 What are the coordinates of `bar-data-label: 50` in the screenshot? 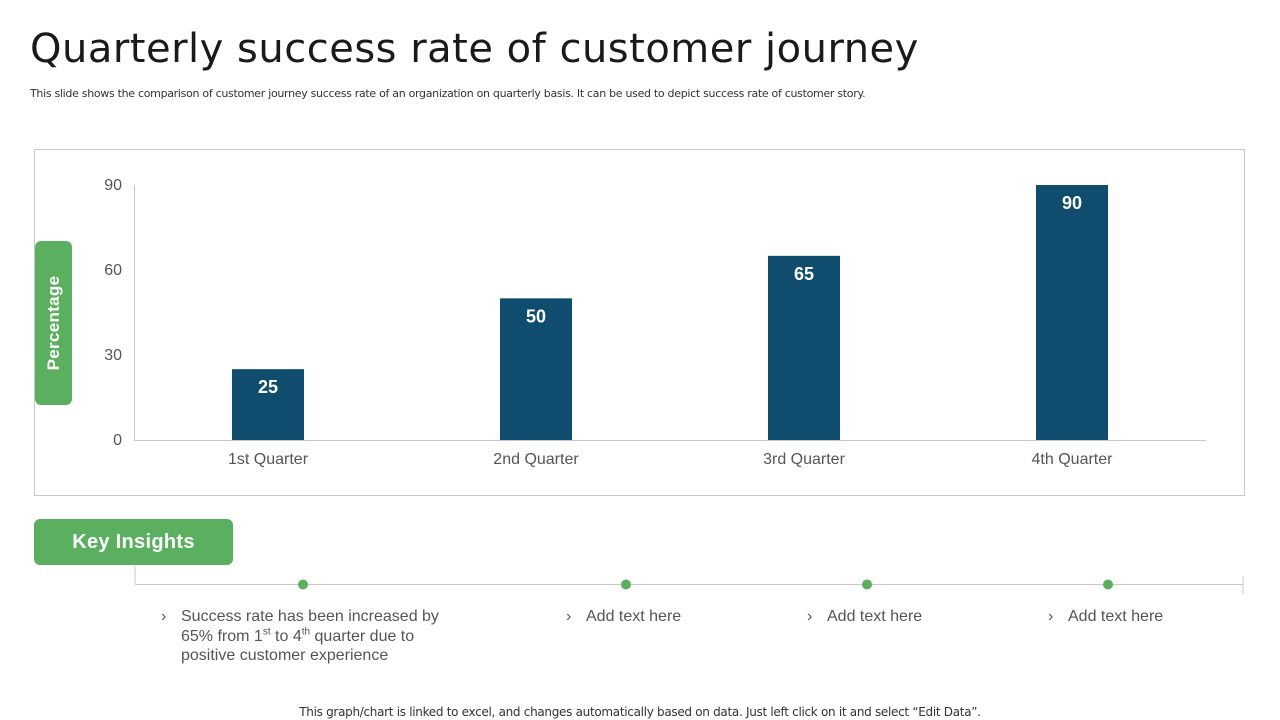 It's located at (536, 316).